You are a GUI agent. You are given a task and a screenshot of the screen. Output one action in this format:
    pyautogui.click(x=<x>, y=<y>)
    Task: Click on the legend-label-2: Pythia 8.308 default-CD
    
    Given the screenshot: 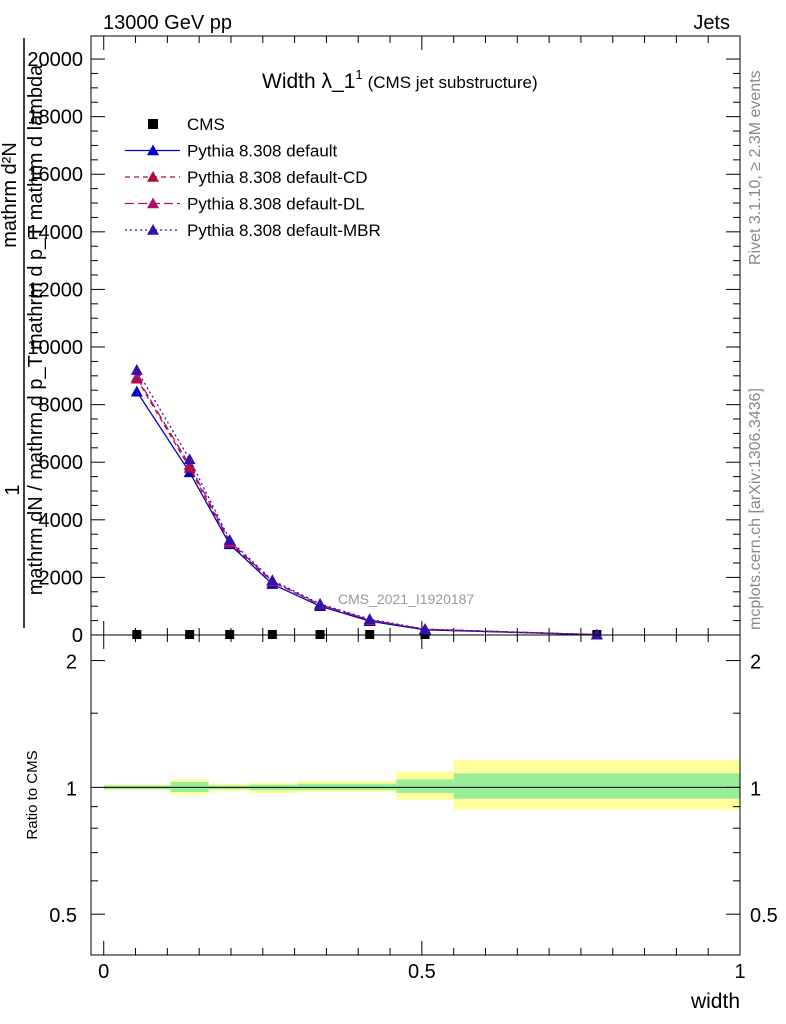 What is the action you would take?
    pyautogui.click(x=277, y=177)
    